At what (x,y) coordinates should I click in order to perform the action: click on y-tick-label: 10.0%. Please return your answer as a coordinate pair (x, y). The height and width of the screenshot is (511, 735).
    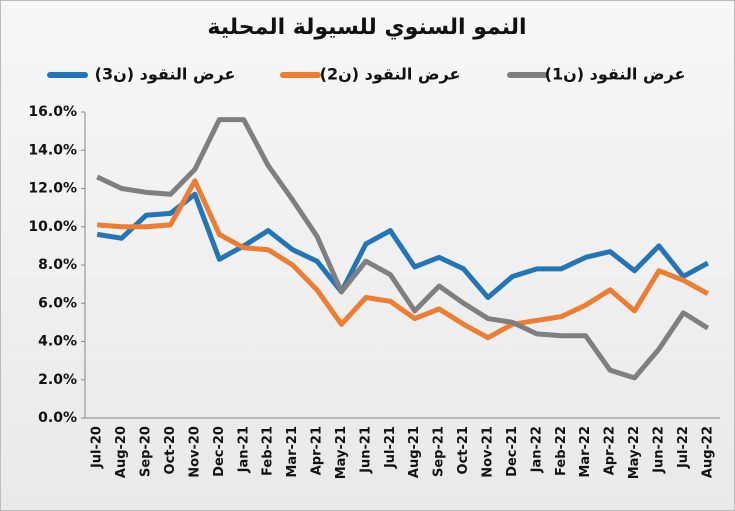
    Looking at the image, I should click on (52, 227).